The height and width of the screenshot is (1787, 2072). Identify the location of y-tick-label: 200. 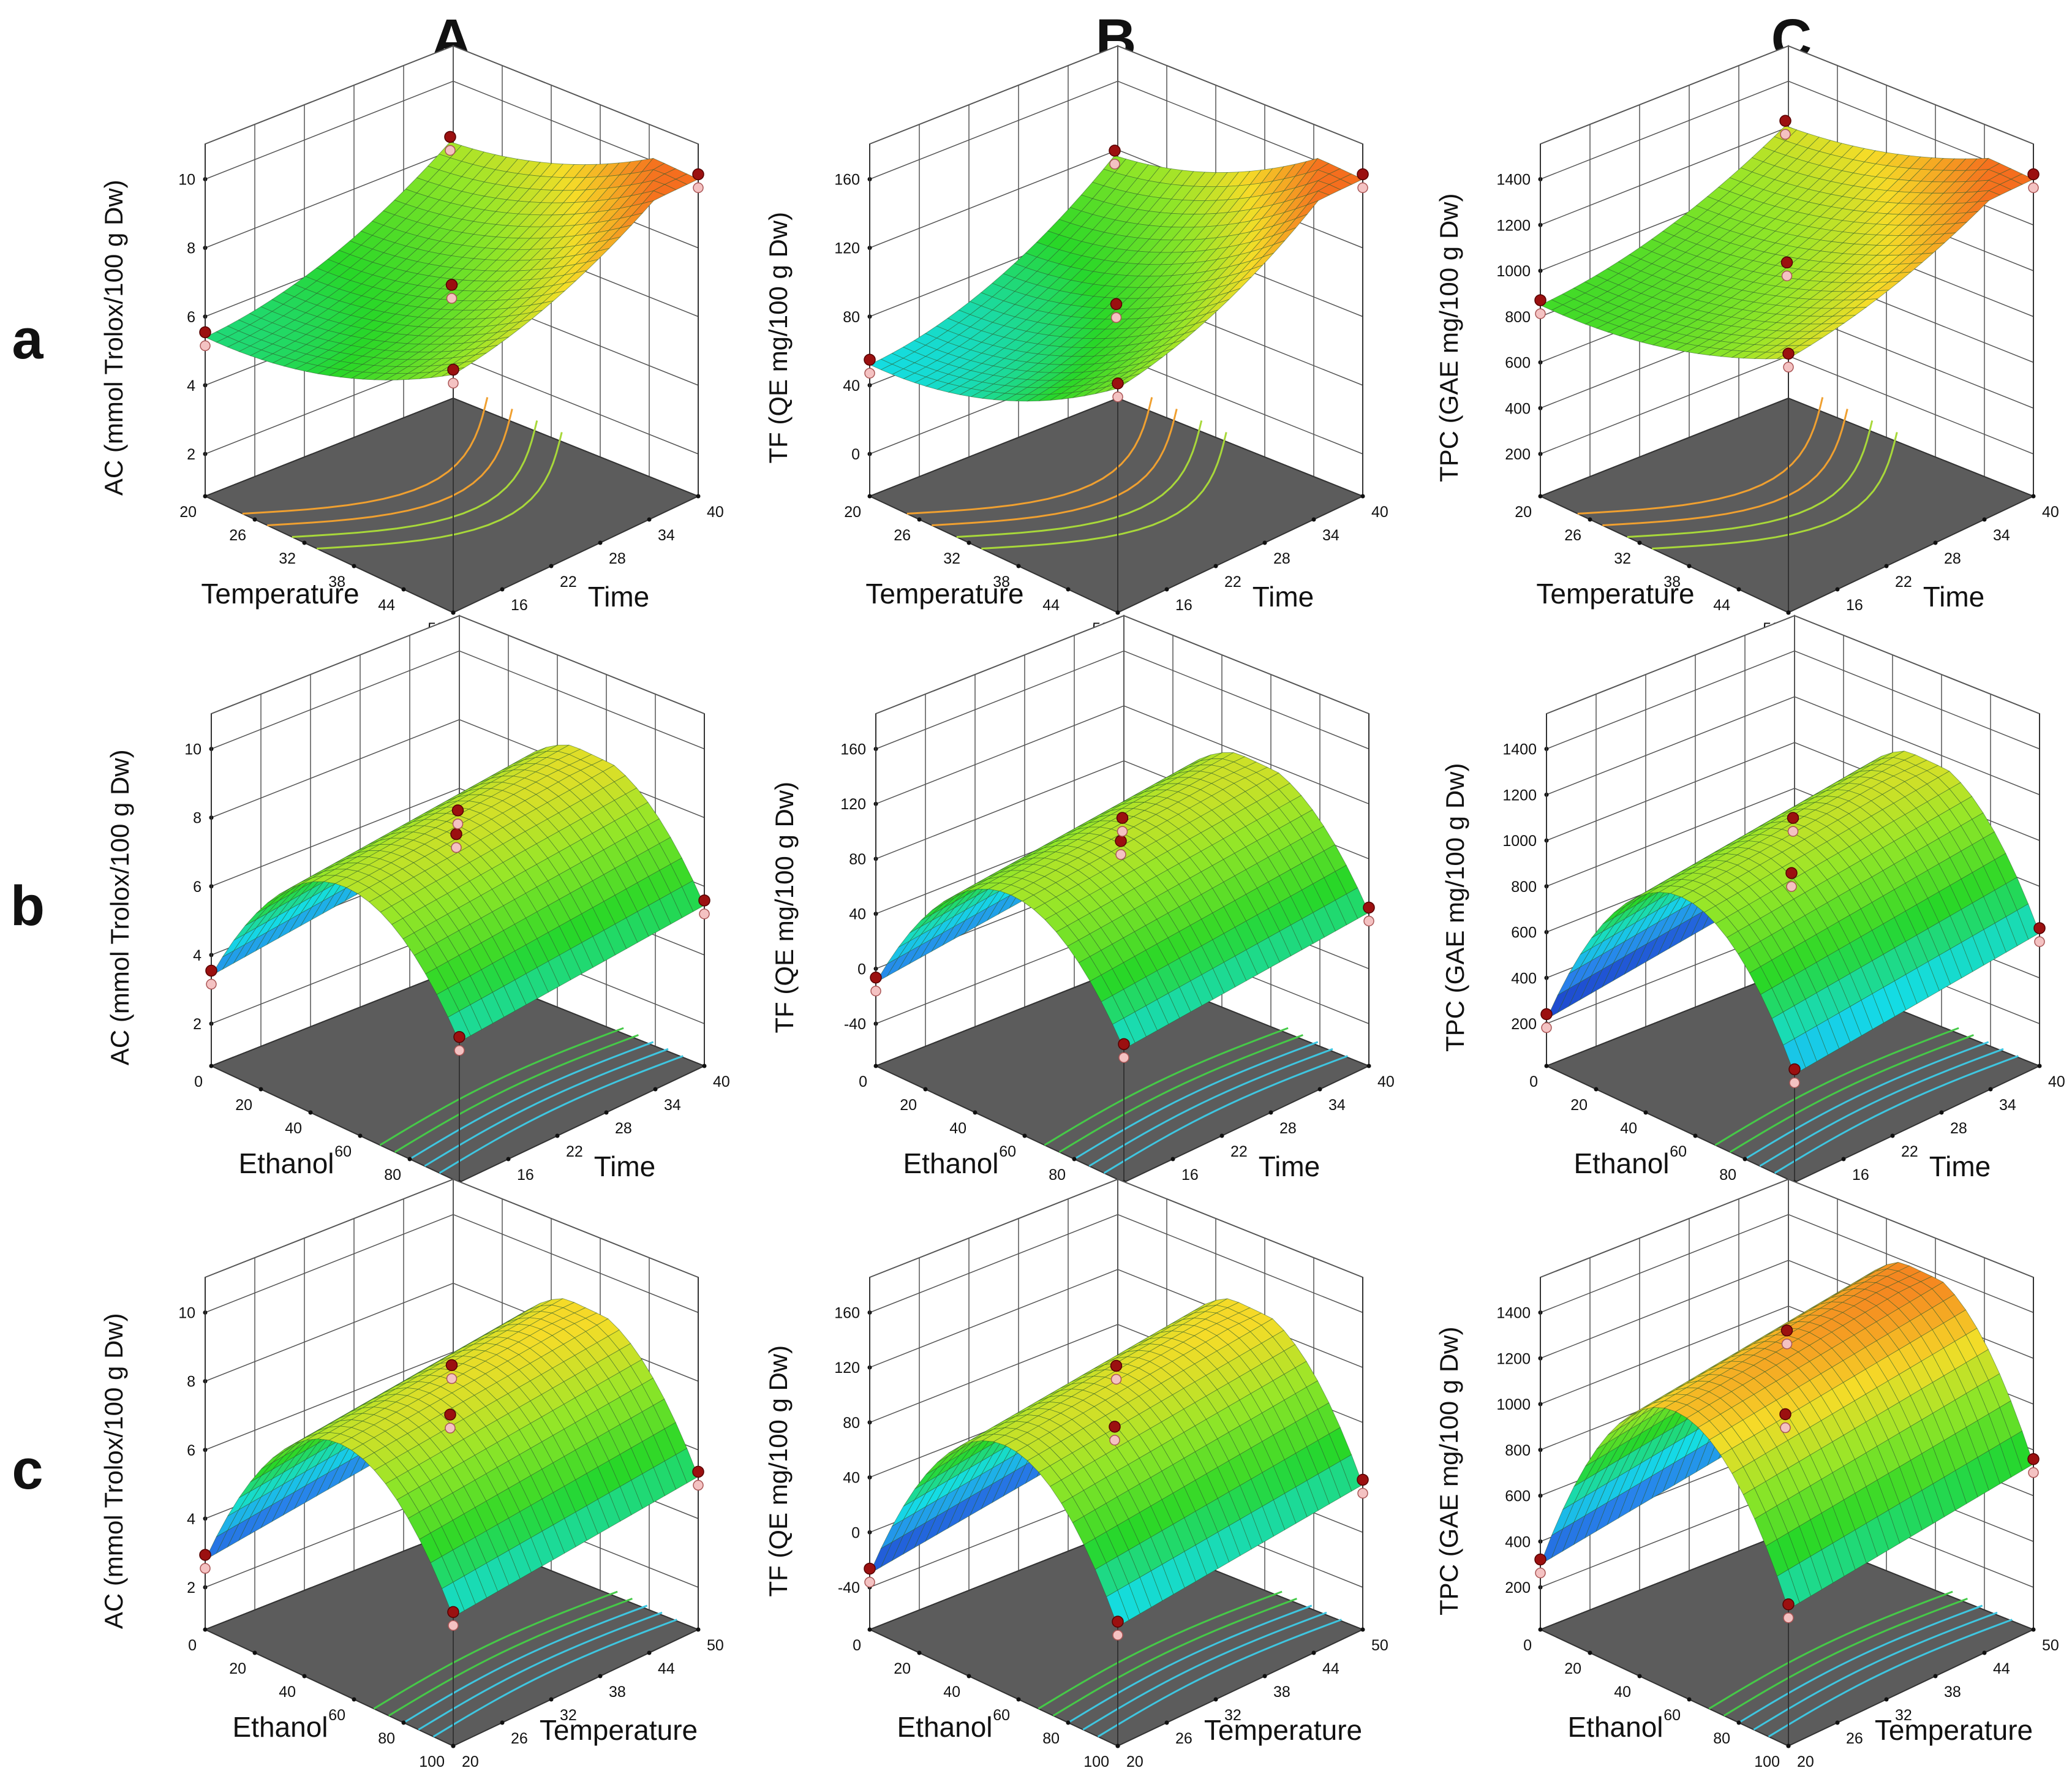
(1518, 1587).